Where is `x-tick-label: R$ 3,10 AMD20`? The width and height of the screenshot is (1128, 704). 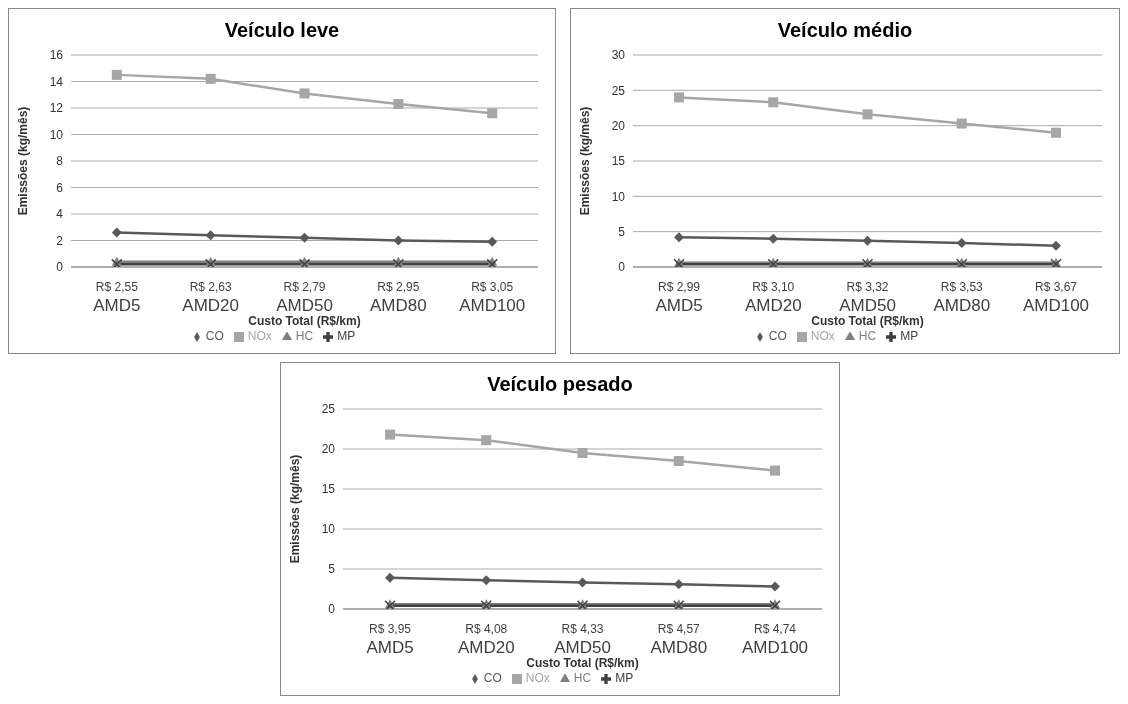
x-tick-label: R$ 3,10 AMD20 is located at coordinates (773, 297).